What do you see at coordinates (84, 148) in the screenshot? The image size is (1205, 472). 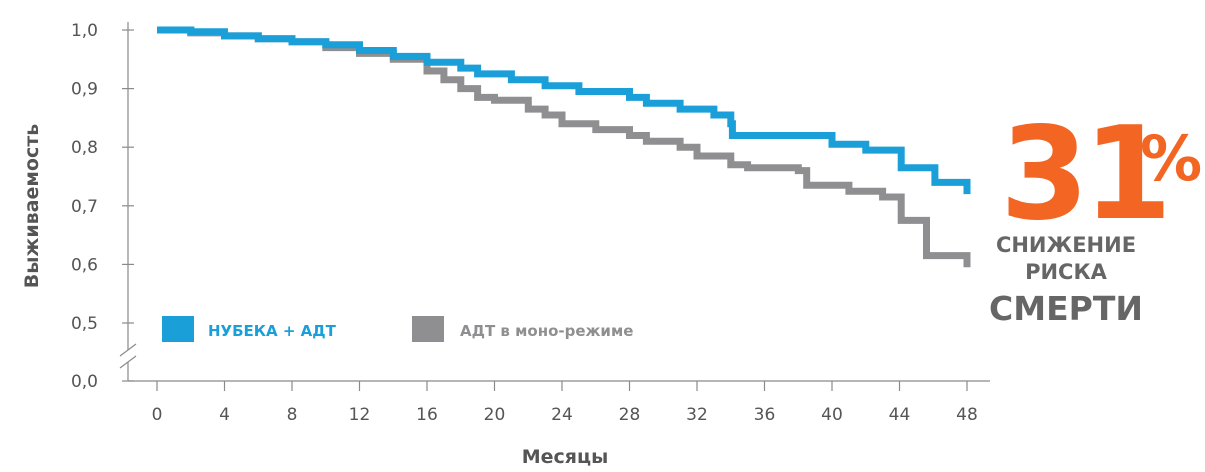 I see `y-tick-label: 0,8` at bounding box center [84, 148].